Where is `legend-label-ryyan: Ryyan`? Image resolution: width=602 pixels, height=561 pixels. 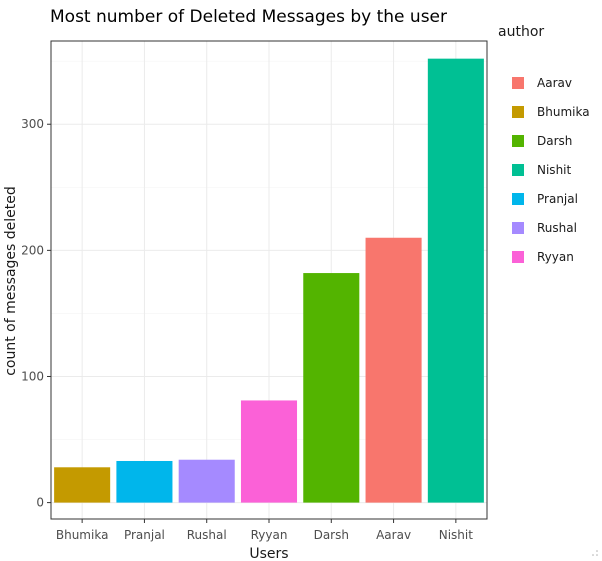 legend-label-ryyan: Ryyan is located at coordinates (555, 257).